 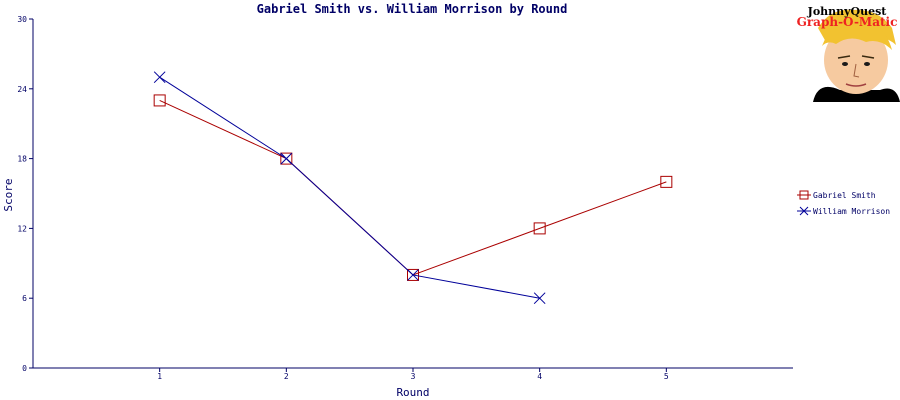 What do you see at coordinates (22, 228) in the screenshot?
I see `y-tick-label: 12` at bounding box center [22, 228].